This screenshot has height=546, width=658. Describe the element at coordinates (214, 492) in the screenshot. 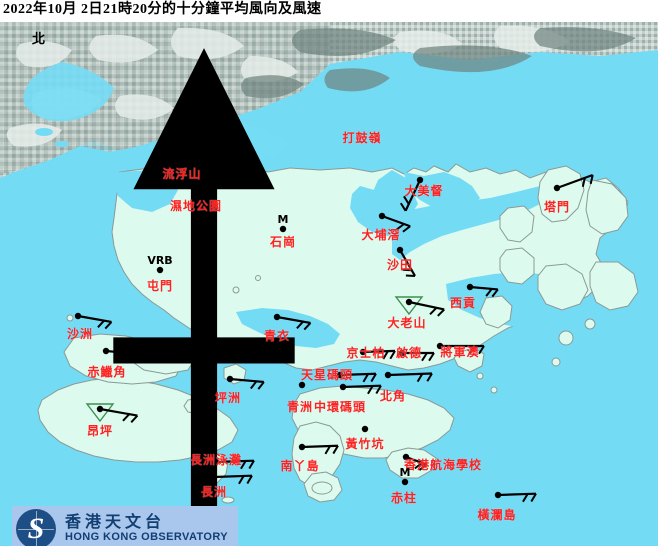

I see `station-label: 長洲` at that location.